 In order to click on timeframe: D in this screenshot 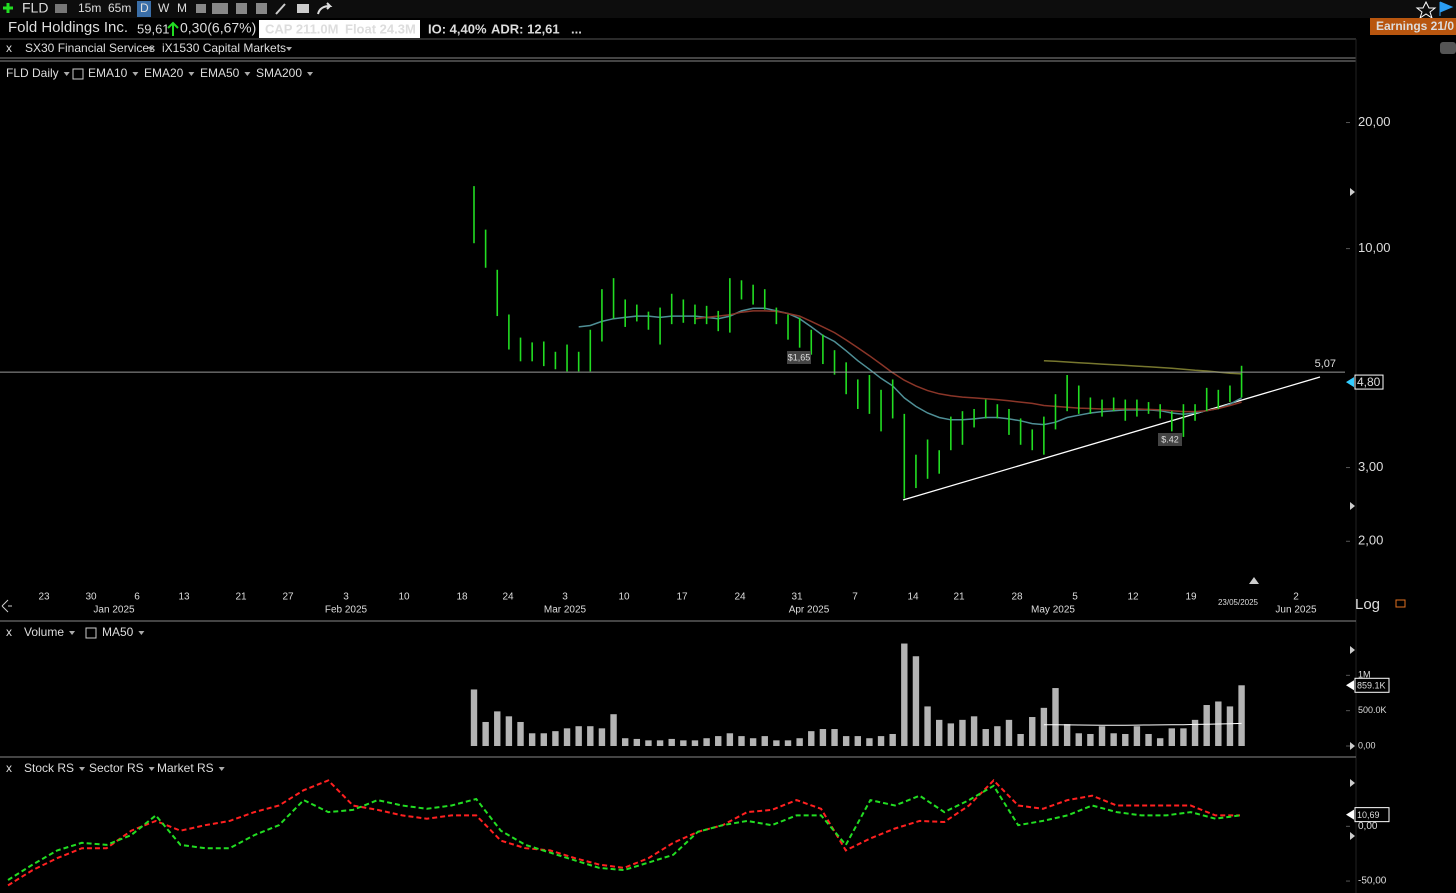, I will do `click(144, 8)`.